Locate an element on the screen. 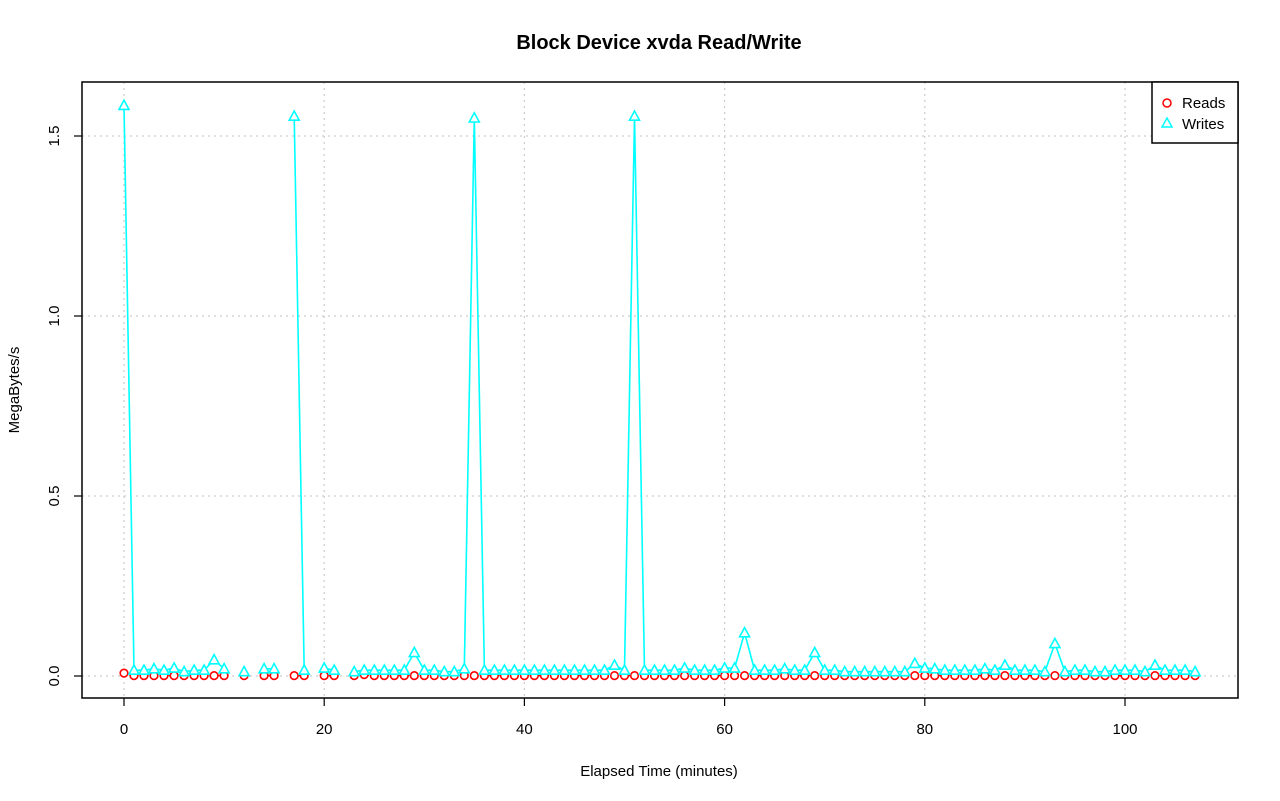 This screenshot has height=801, width=1280. y-tick-label: 0.5 is located at coordinates (54, 496).